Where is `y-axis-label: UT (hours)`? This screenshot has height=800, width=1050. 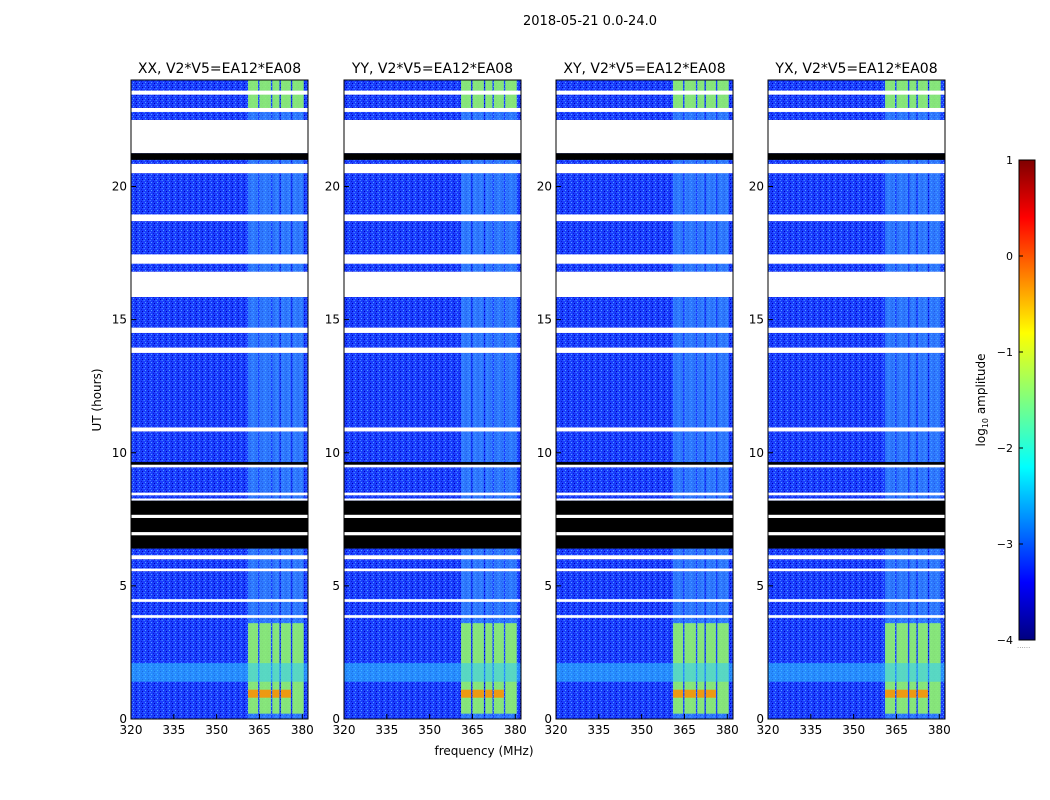
y-axis-label: UT (hours) is located at coordinates (97, 399).